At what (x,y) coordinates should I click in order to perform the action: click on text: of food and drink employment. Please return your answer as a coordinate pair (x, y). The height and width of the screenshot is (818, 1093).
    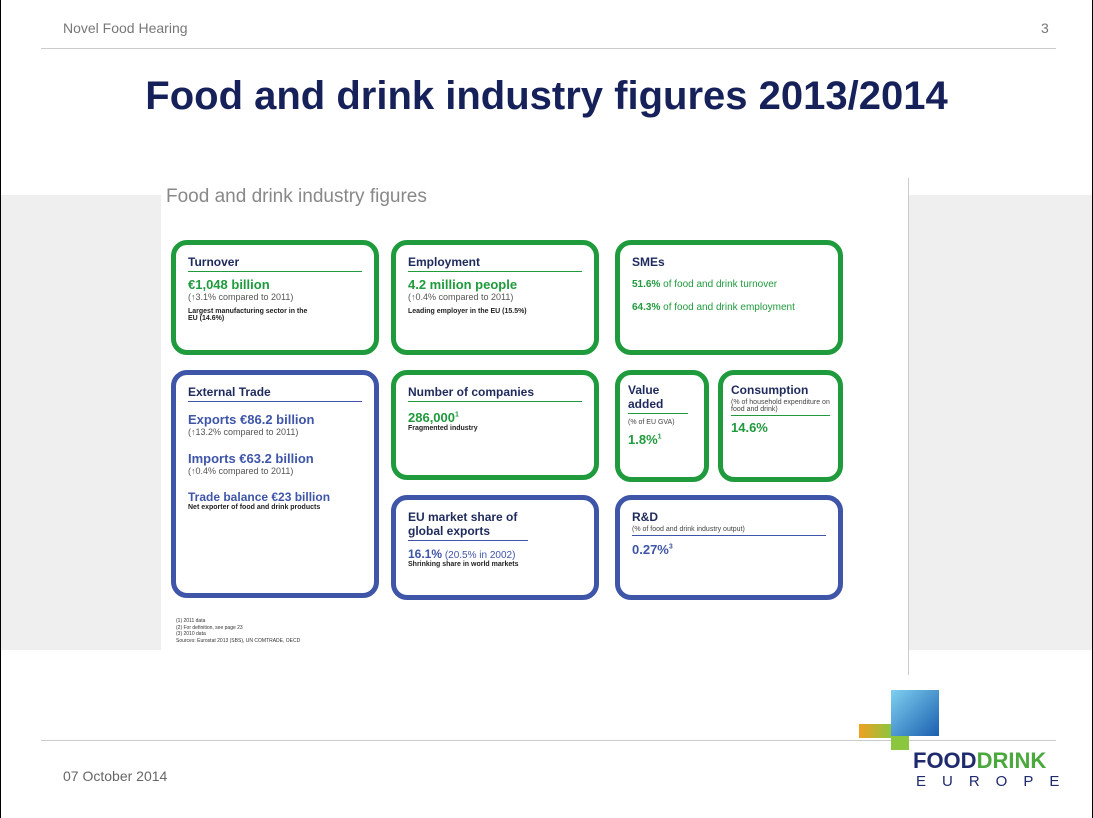
    Looking at the image, I should click on (729, 307).